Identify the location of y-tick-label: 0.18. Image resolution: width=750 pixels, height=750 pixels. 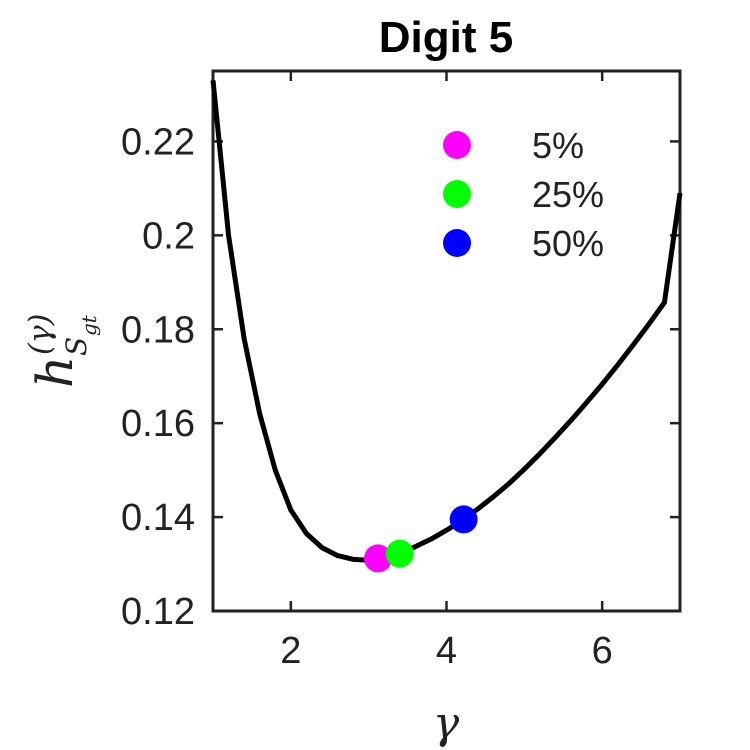
(158, 330).